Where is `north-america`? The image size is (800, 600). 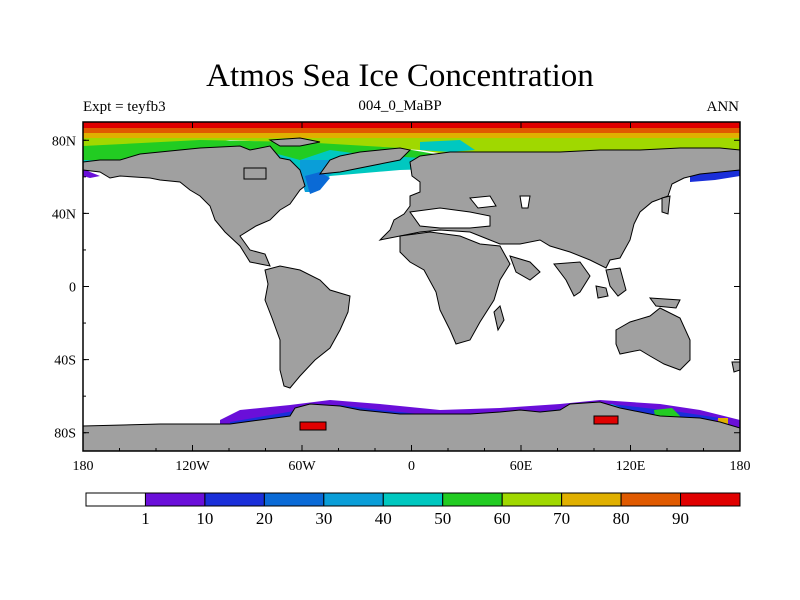
north-america is located at coordinates (194, 206).